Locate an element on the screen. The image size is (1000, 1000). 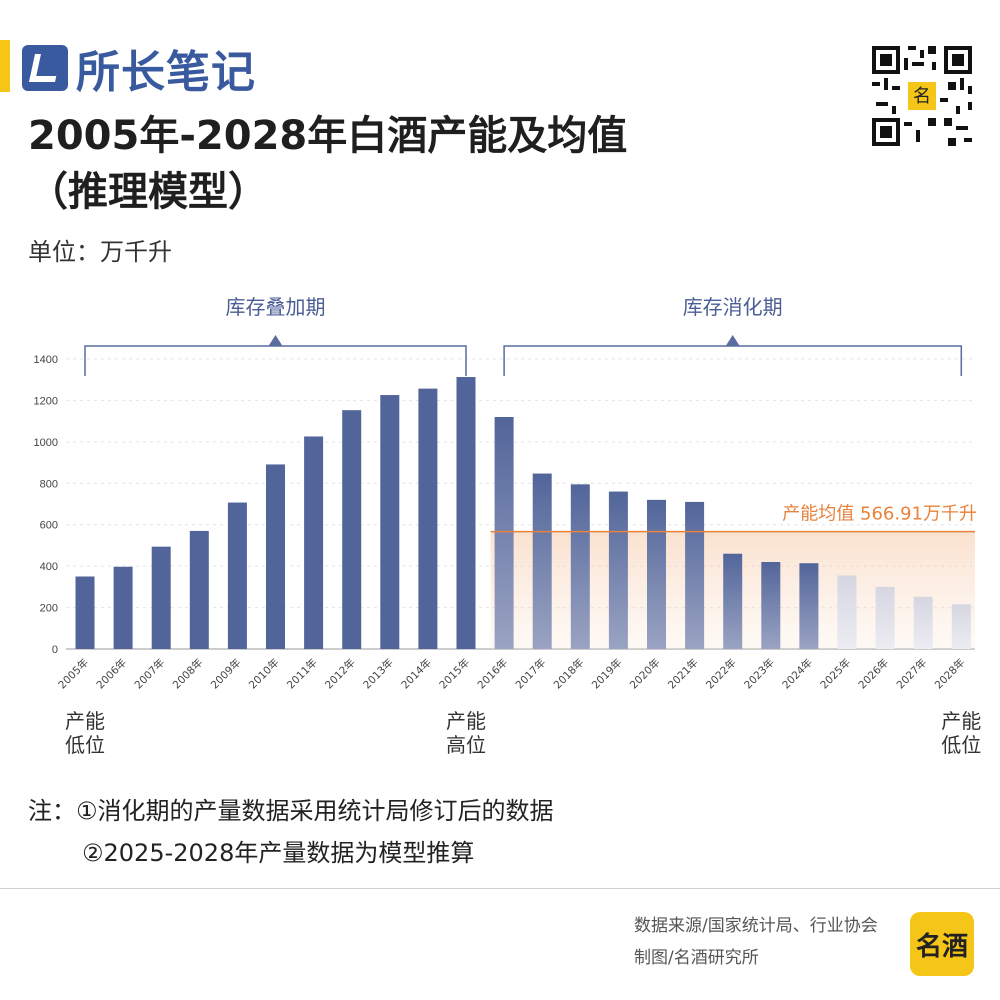
x-tick-label: 2019年 is located at coordinates (607, 674).